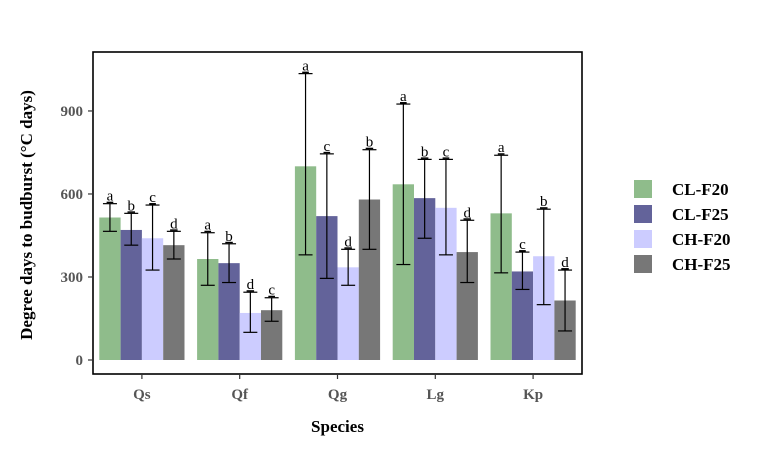 The width and height of the screenshot is (779, 453). What do you see at coordinates (173, 245) in the screenshot?
I see `error-bar-Qs-CH-F25` at bounding box center [173, 245].